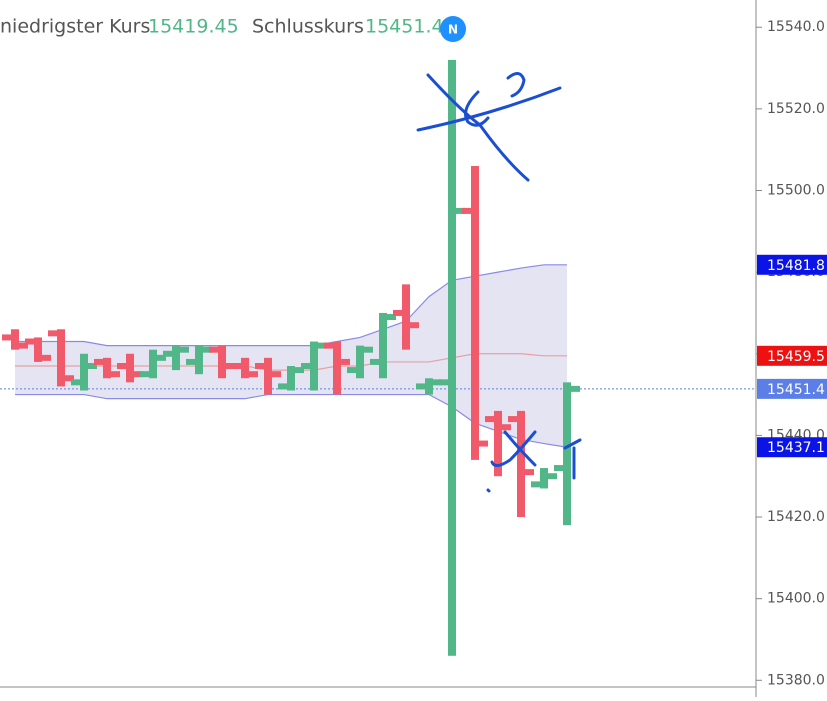 The image size is (827, 701). I want to click on price-marker-label: 15459.5, so click(796, 357).